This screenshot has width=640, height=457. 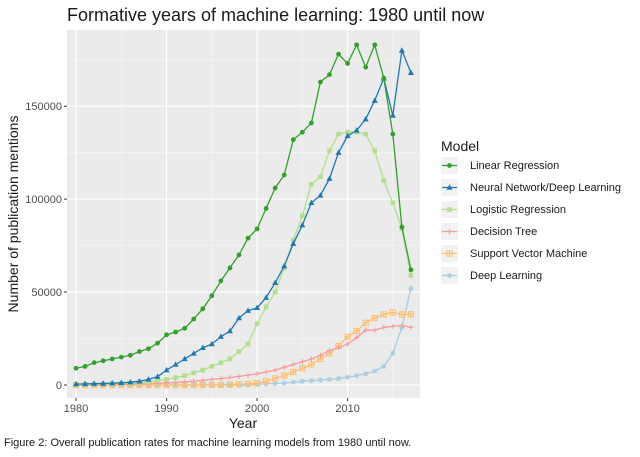 What do you see at coordinates (528, 254) in the screenshot?
I see `legend-label: Support Vector Machine` at bounding box center [528, 254].